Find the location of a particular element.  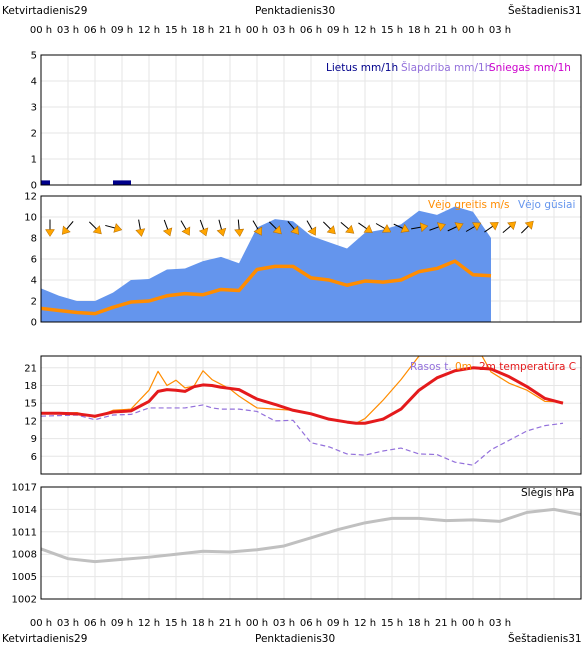

y-tick-label: 15 is located at coordinates (30, 404).